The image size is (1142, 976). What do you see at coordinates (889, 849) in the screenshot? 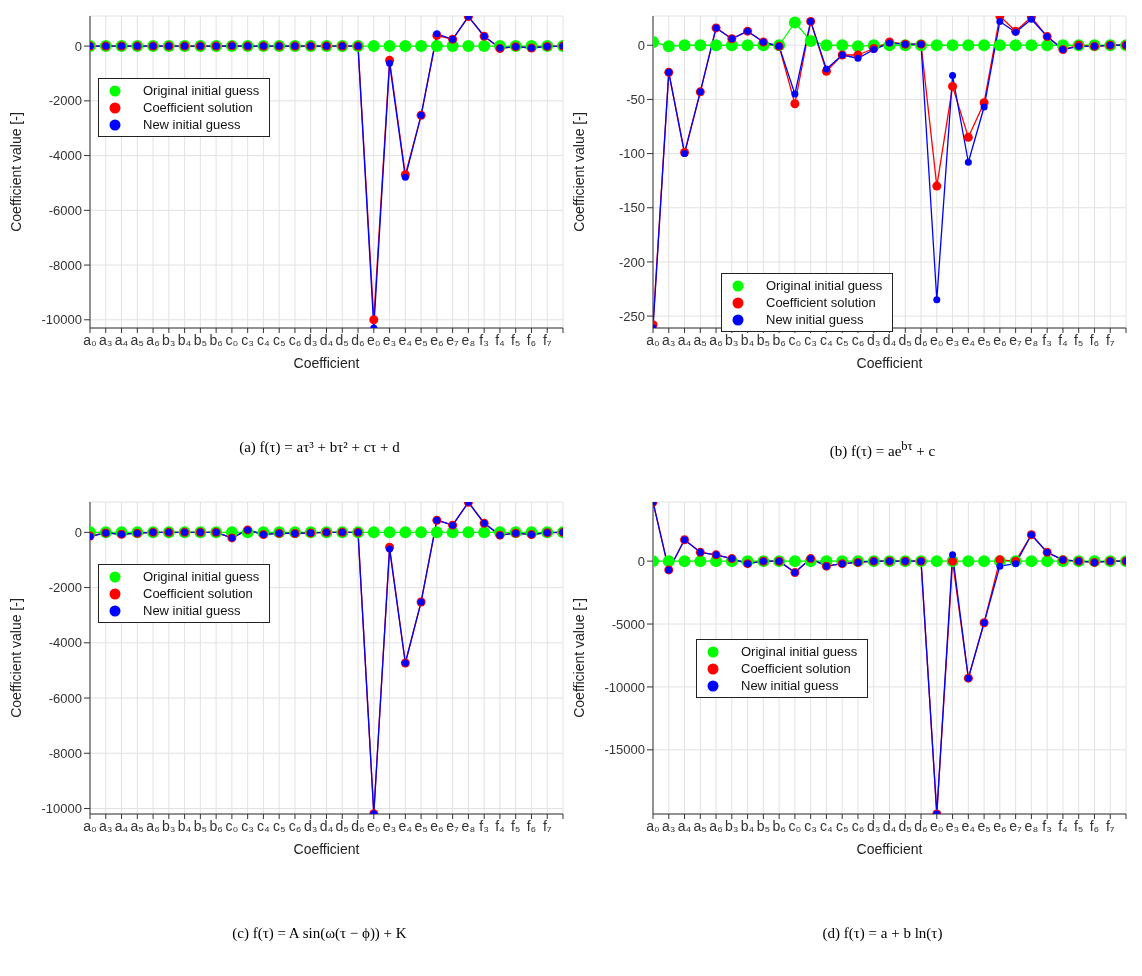
I see `x-axis-title: Coefficient` at bounding box center [889, 849].